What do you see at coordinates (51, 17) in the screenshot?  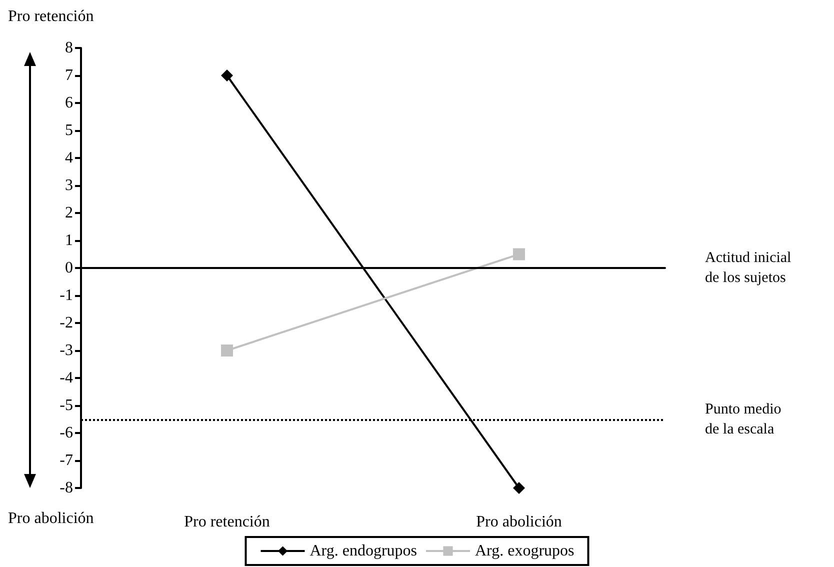 I see `text: Pro retención` at bounding box center [51, 17].